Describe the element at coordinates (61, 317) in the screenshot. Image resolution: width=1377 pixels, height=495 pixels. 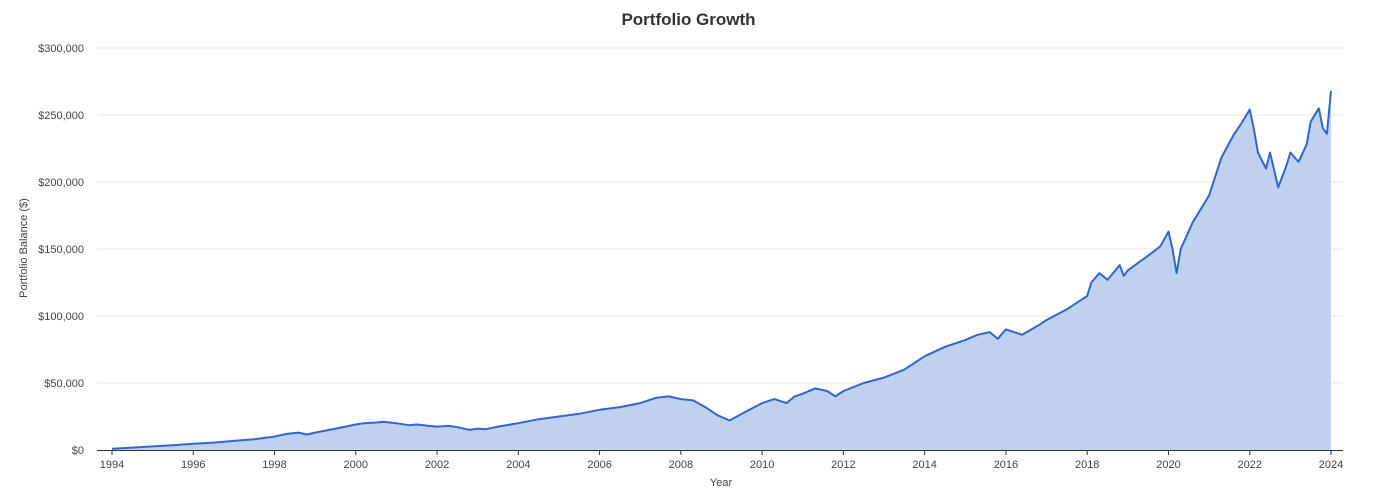
I see `y-tick-label: $100,000` at that location.